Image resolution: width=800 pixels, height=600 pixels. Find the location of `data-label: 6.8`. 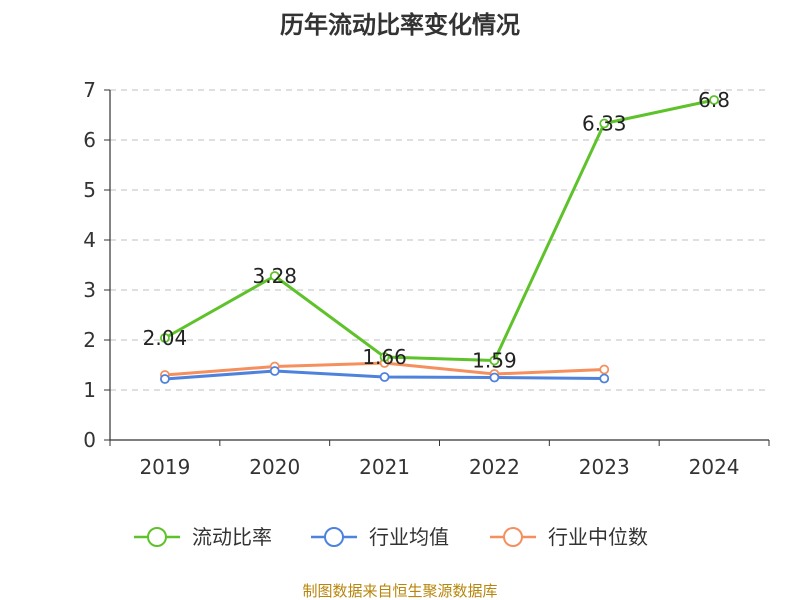

data-label: 6.8 is located at coordinates (714, 100).